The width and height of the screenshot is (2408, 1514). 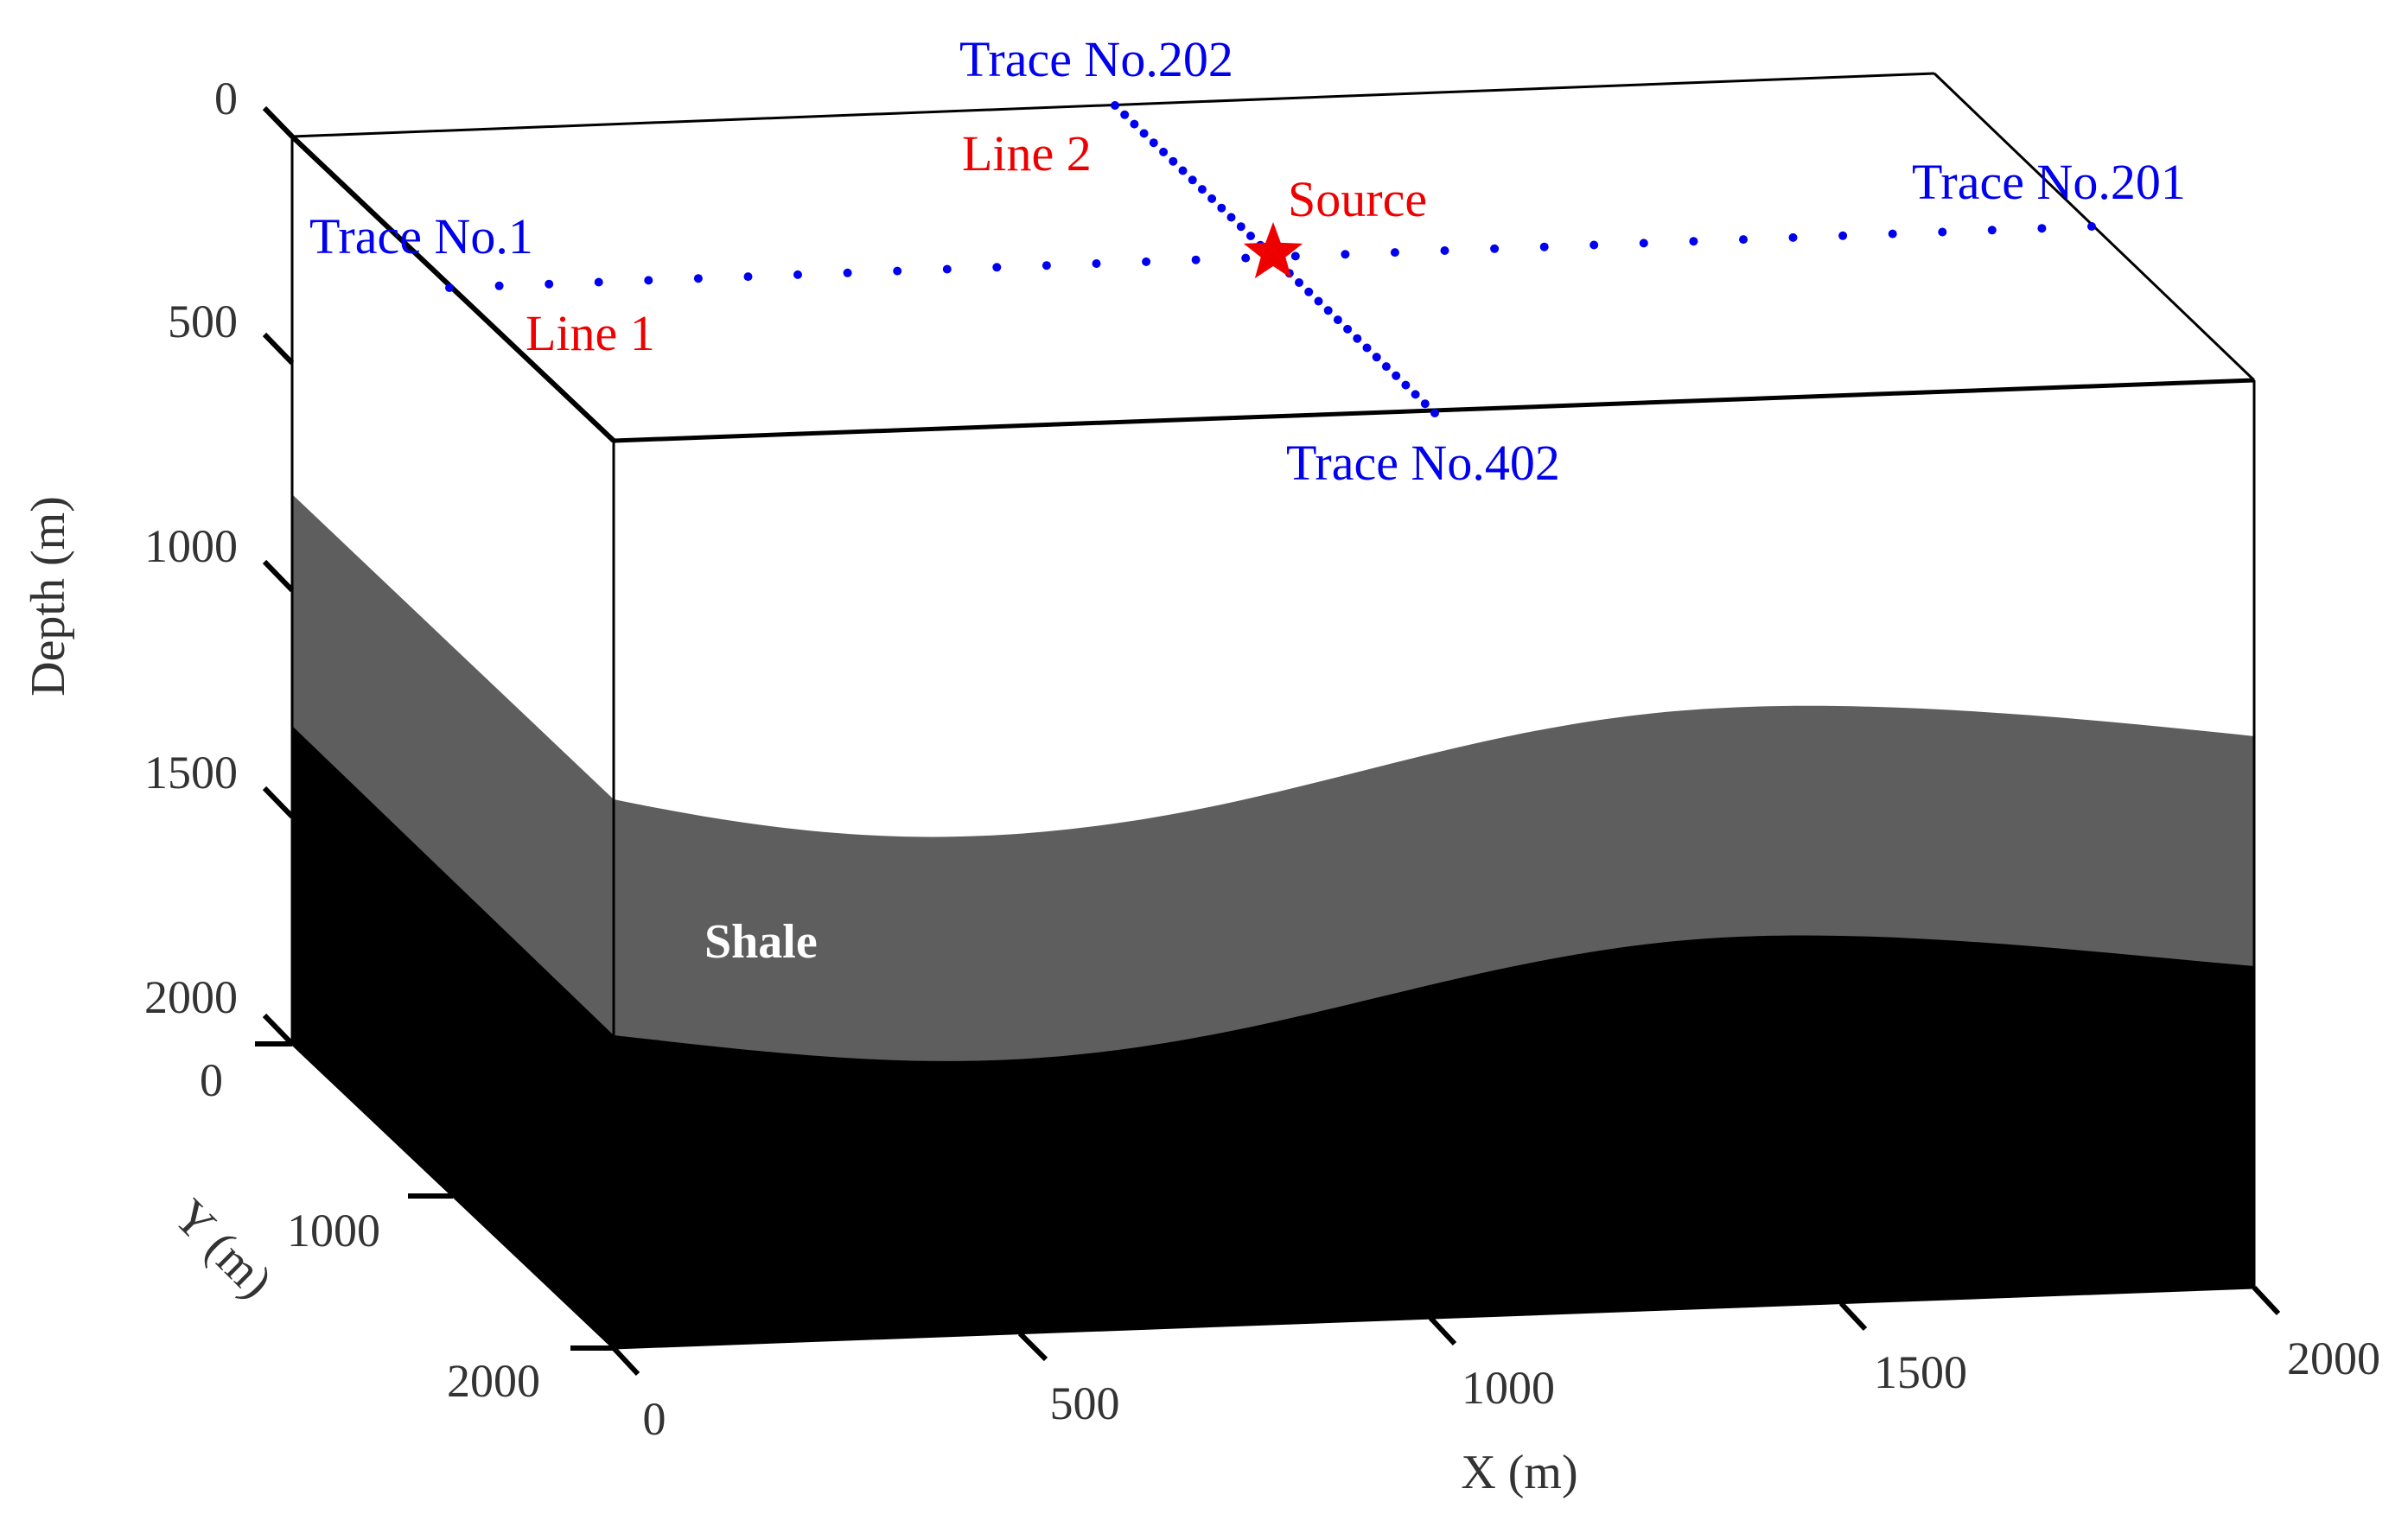 What do you see at coordinates (333, 1230) in the screenshot?
I see `y-tick-label: 1000` at bounding box center [333, 1230].